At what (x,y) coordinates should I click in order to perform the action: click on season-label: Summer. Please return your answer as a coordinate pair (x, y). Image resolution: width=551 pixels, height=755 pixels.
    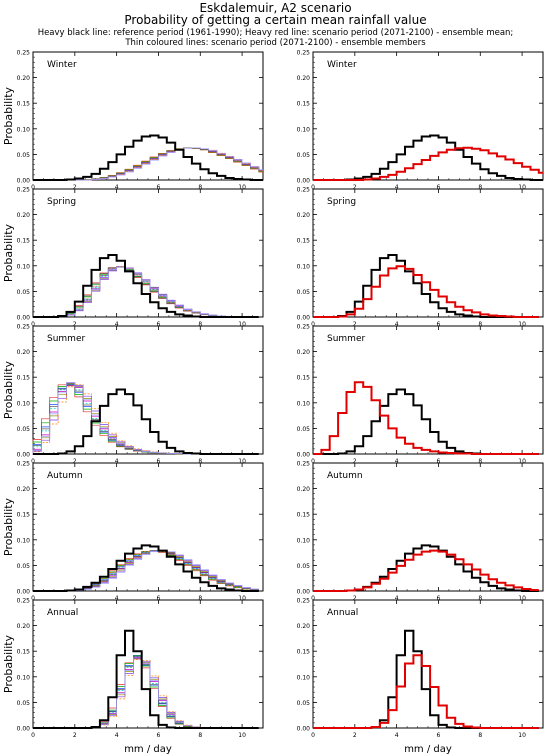
    Looking at the image, I should click on (66, 339).